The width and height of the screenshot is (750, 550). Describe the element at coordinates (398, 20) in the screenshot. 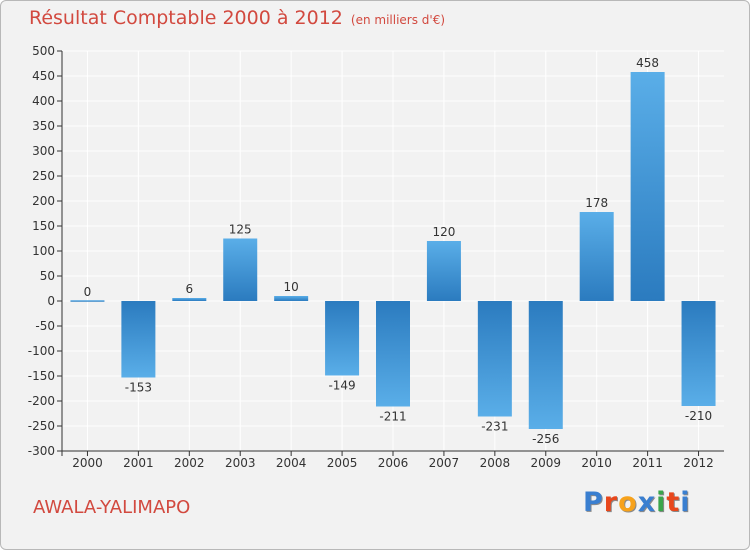

I see `chart-subtitle: (en milliers d'€)` at that location.